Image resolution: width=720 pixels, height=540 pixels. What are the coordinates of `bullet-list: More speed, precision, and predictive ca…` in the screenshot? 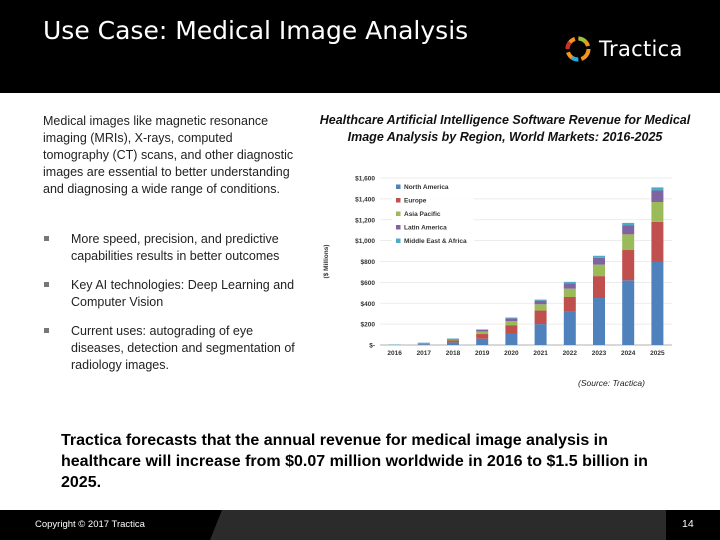 It's located at (170, 302).